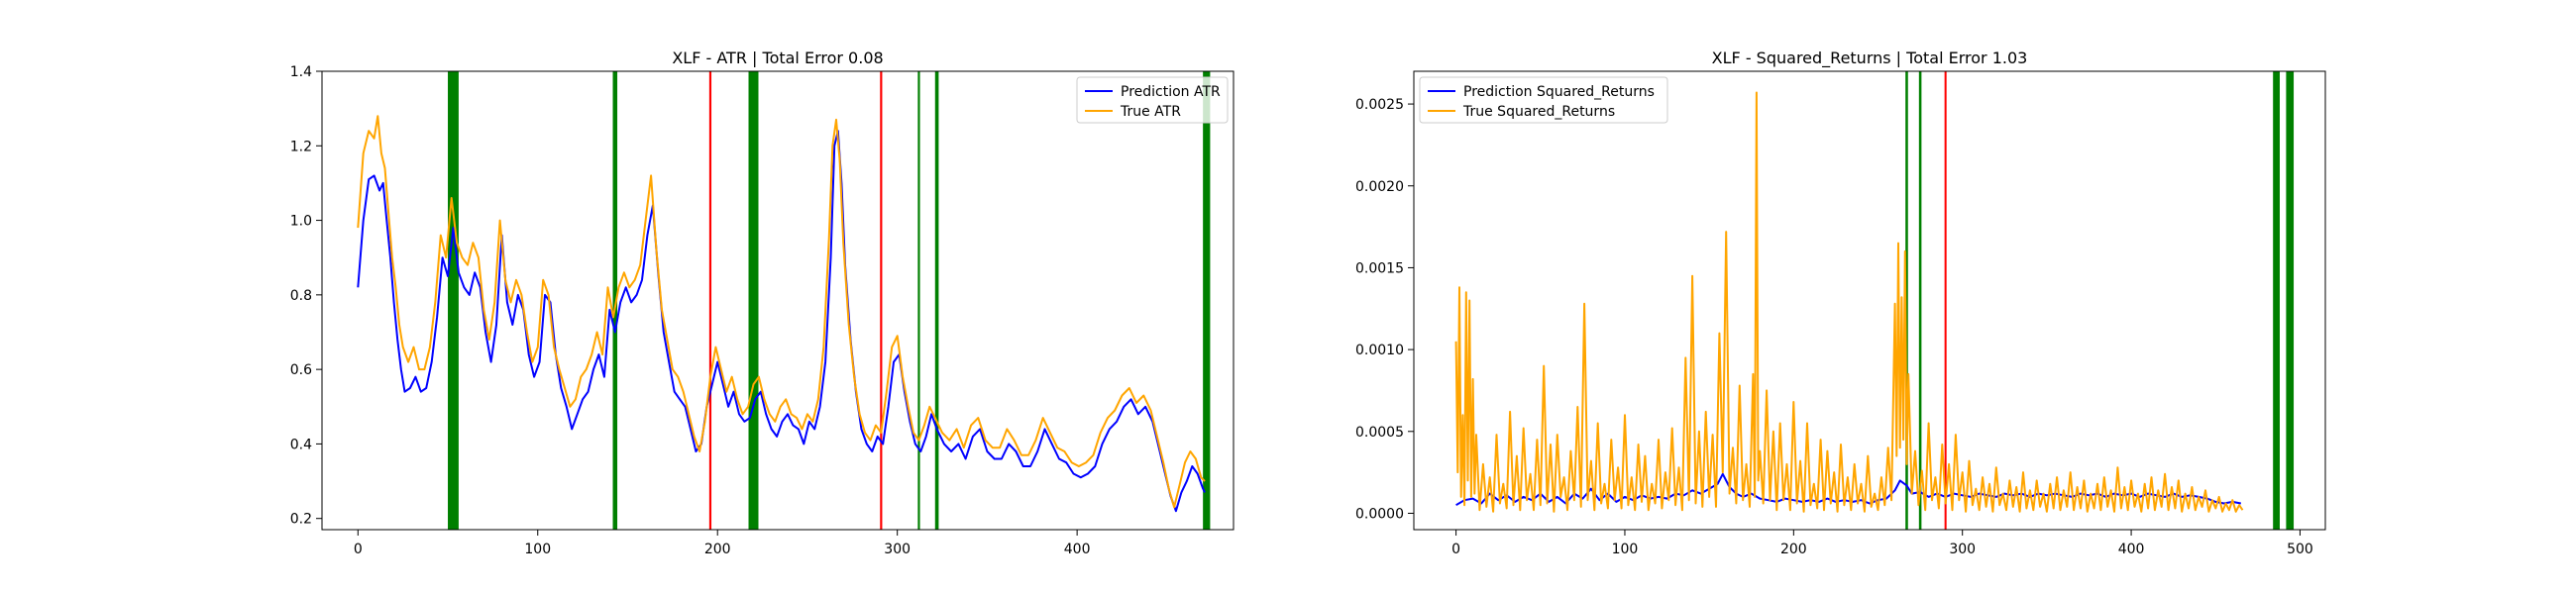 The image size is (2576, 594). What do you see at coordinates (897, 549) in the screenshot?
I see `atr-x-tick-label-3: 300` at bounding box center [897, 549].